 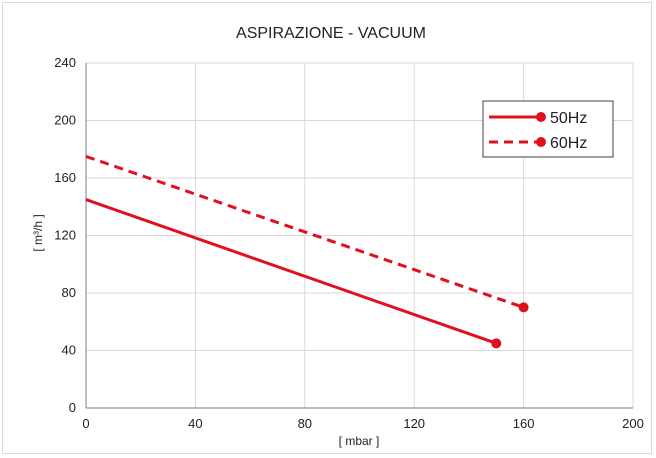 What do you see at coordinates (541, 142) in the screenshot?
I see `legend-marker-60hz` at bounding box center [541, 142].